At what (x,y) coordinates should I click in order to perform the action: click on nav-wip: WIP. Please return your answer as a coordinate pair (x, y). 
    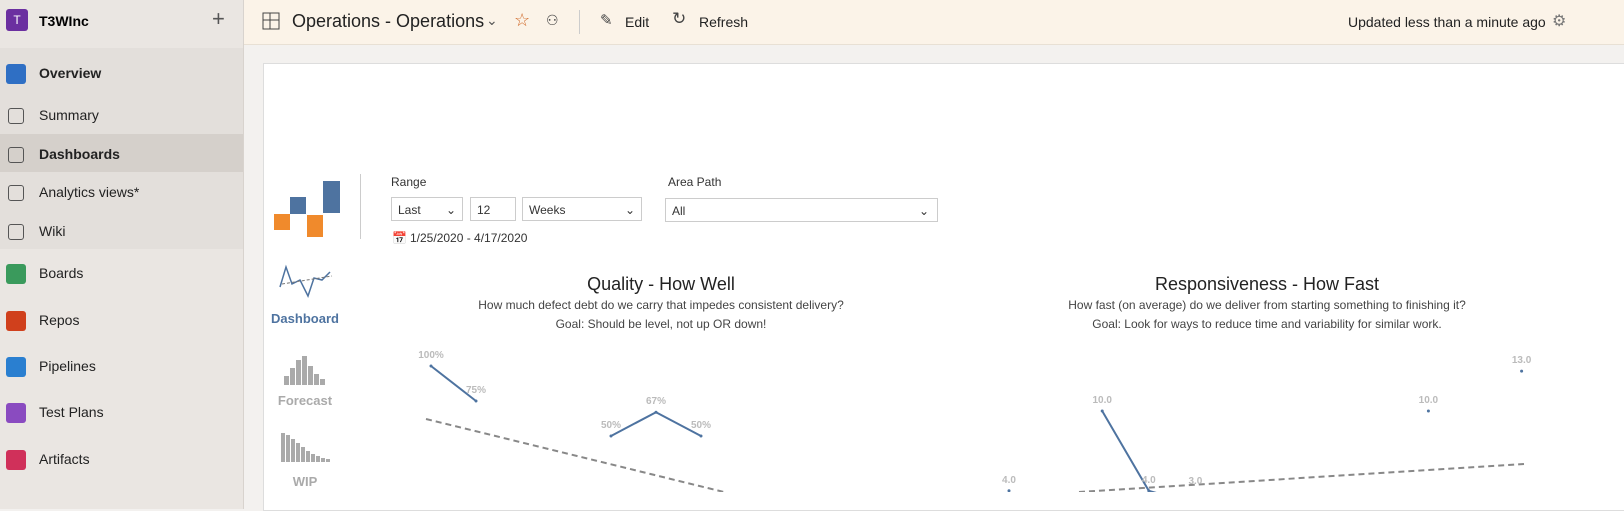
    Looking at the image, I should click on (305, 481).